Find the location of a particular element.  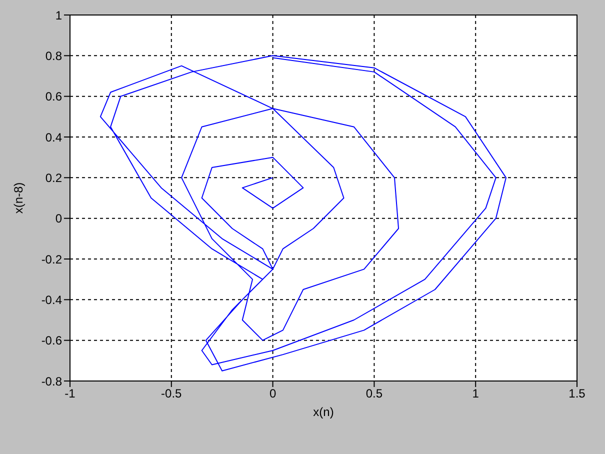

x-tick-label: -0.5 is located at coordinates (171, 393).